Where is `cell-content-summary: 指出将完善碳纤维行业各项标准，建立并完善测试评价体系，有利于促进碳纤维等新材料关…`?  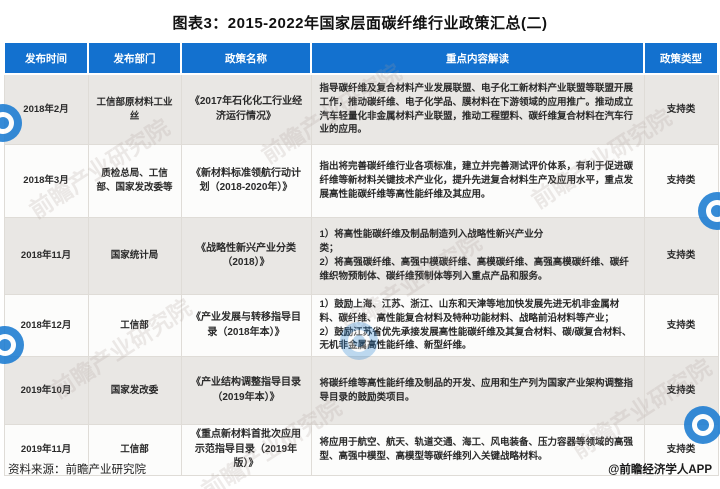 cell-content-summary: 指出将完善碳纤维行业各项标准，建立并完善测试评价体系，有利于促进碳纤维等新材料关… is located at coordinates (477, 181).